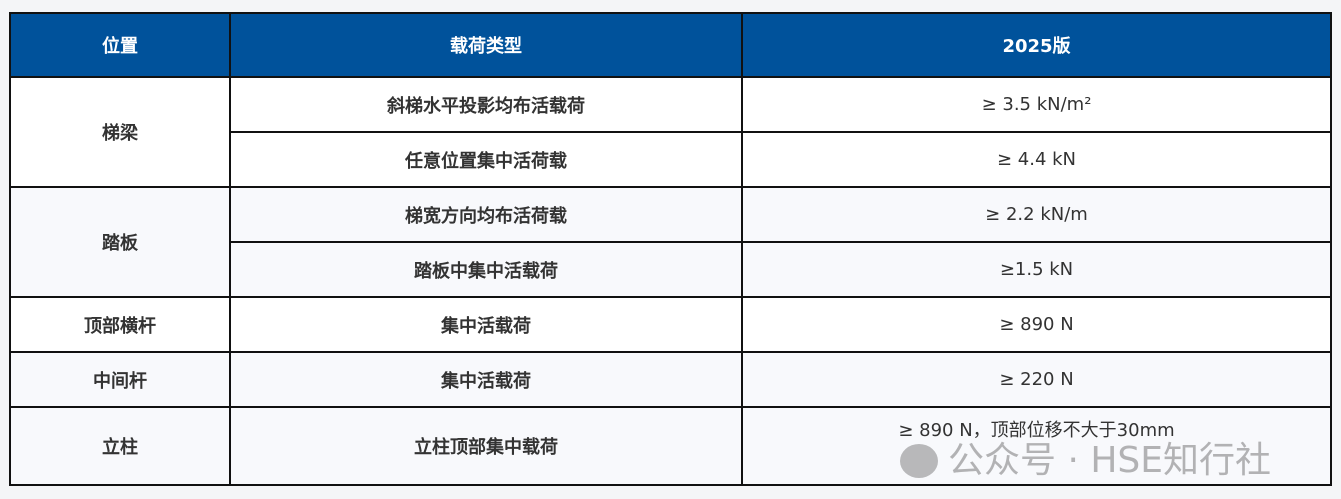  Describe the element at coordinates (120, 324) in the screenshot. I see `position-cell: 顶部横杆` at that location.